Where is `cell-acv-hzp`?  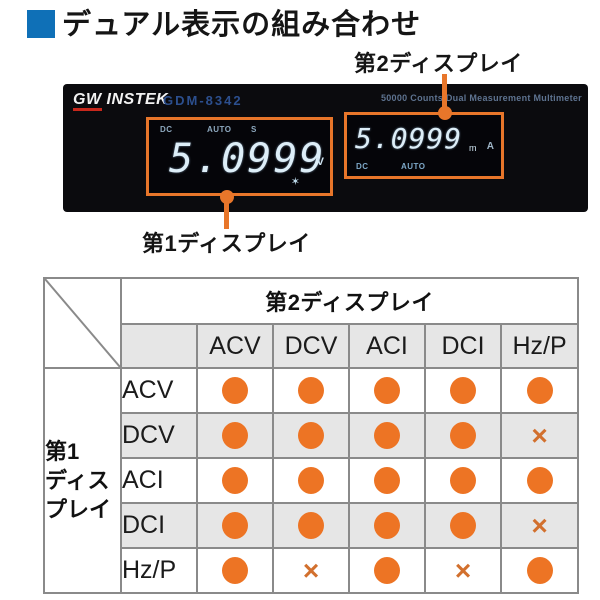
cell-acv-hzp is located at coordinates (539, 390).